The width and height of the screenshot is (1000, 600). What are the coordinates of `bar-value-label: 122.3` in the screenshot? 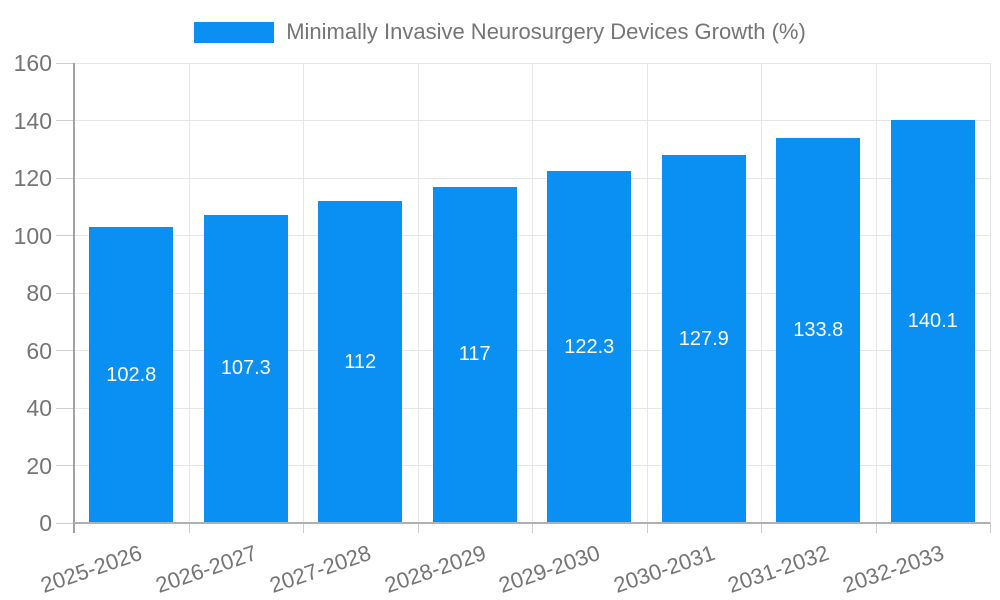 It's located at (589, 346).